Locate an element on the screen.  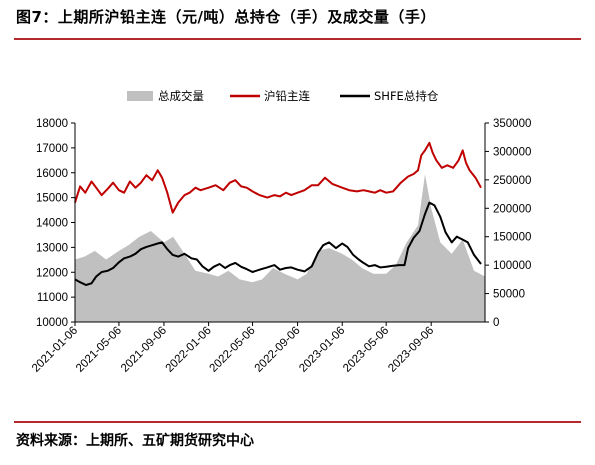
left-tick-label: 18000 is located at coordinates (52, 124).